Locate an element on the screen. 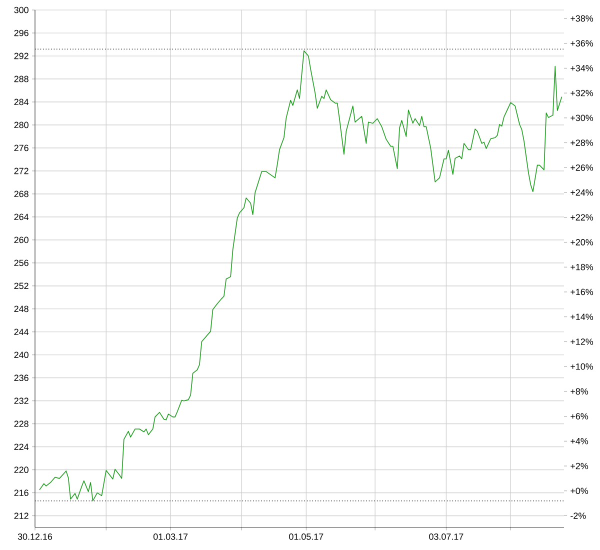 The width and height of the screenshot is (600, 550). y-tick-label: 264 is located at coordinates (21, 217).